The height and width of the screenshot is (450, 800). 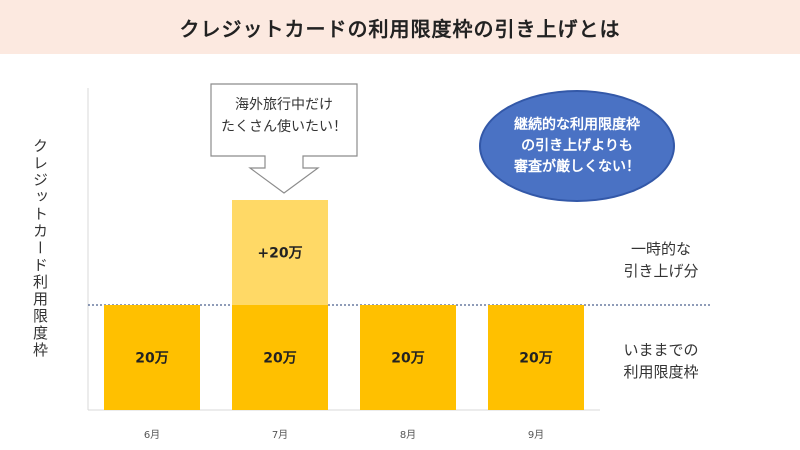 I want to click on side-label-line: 引き上げ分, so click(x=661, y=271).